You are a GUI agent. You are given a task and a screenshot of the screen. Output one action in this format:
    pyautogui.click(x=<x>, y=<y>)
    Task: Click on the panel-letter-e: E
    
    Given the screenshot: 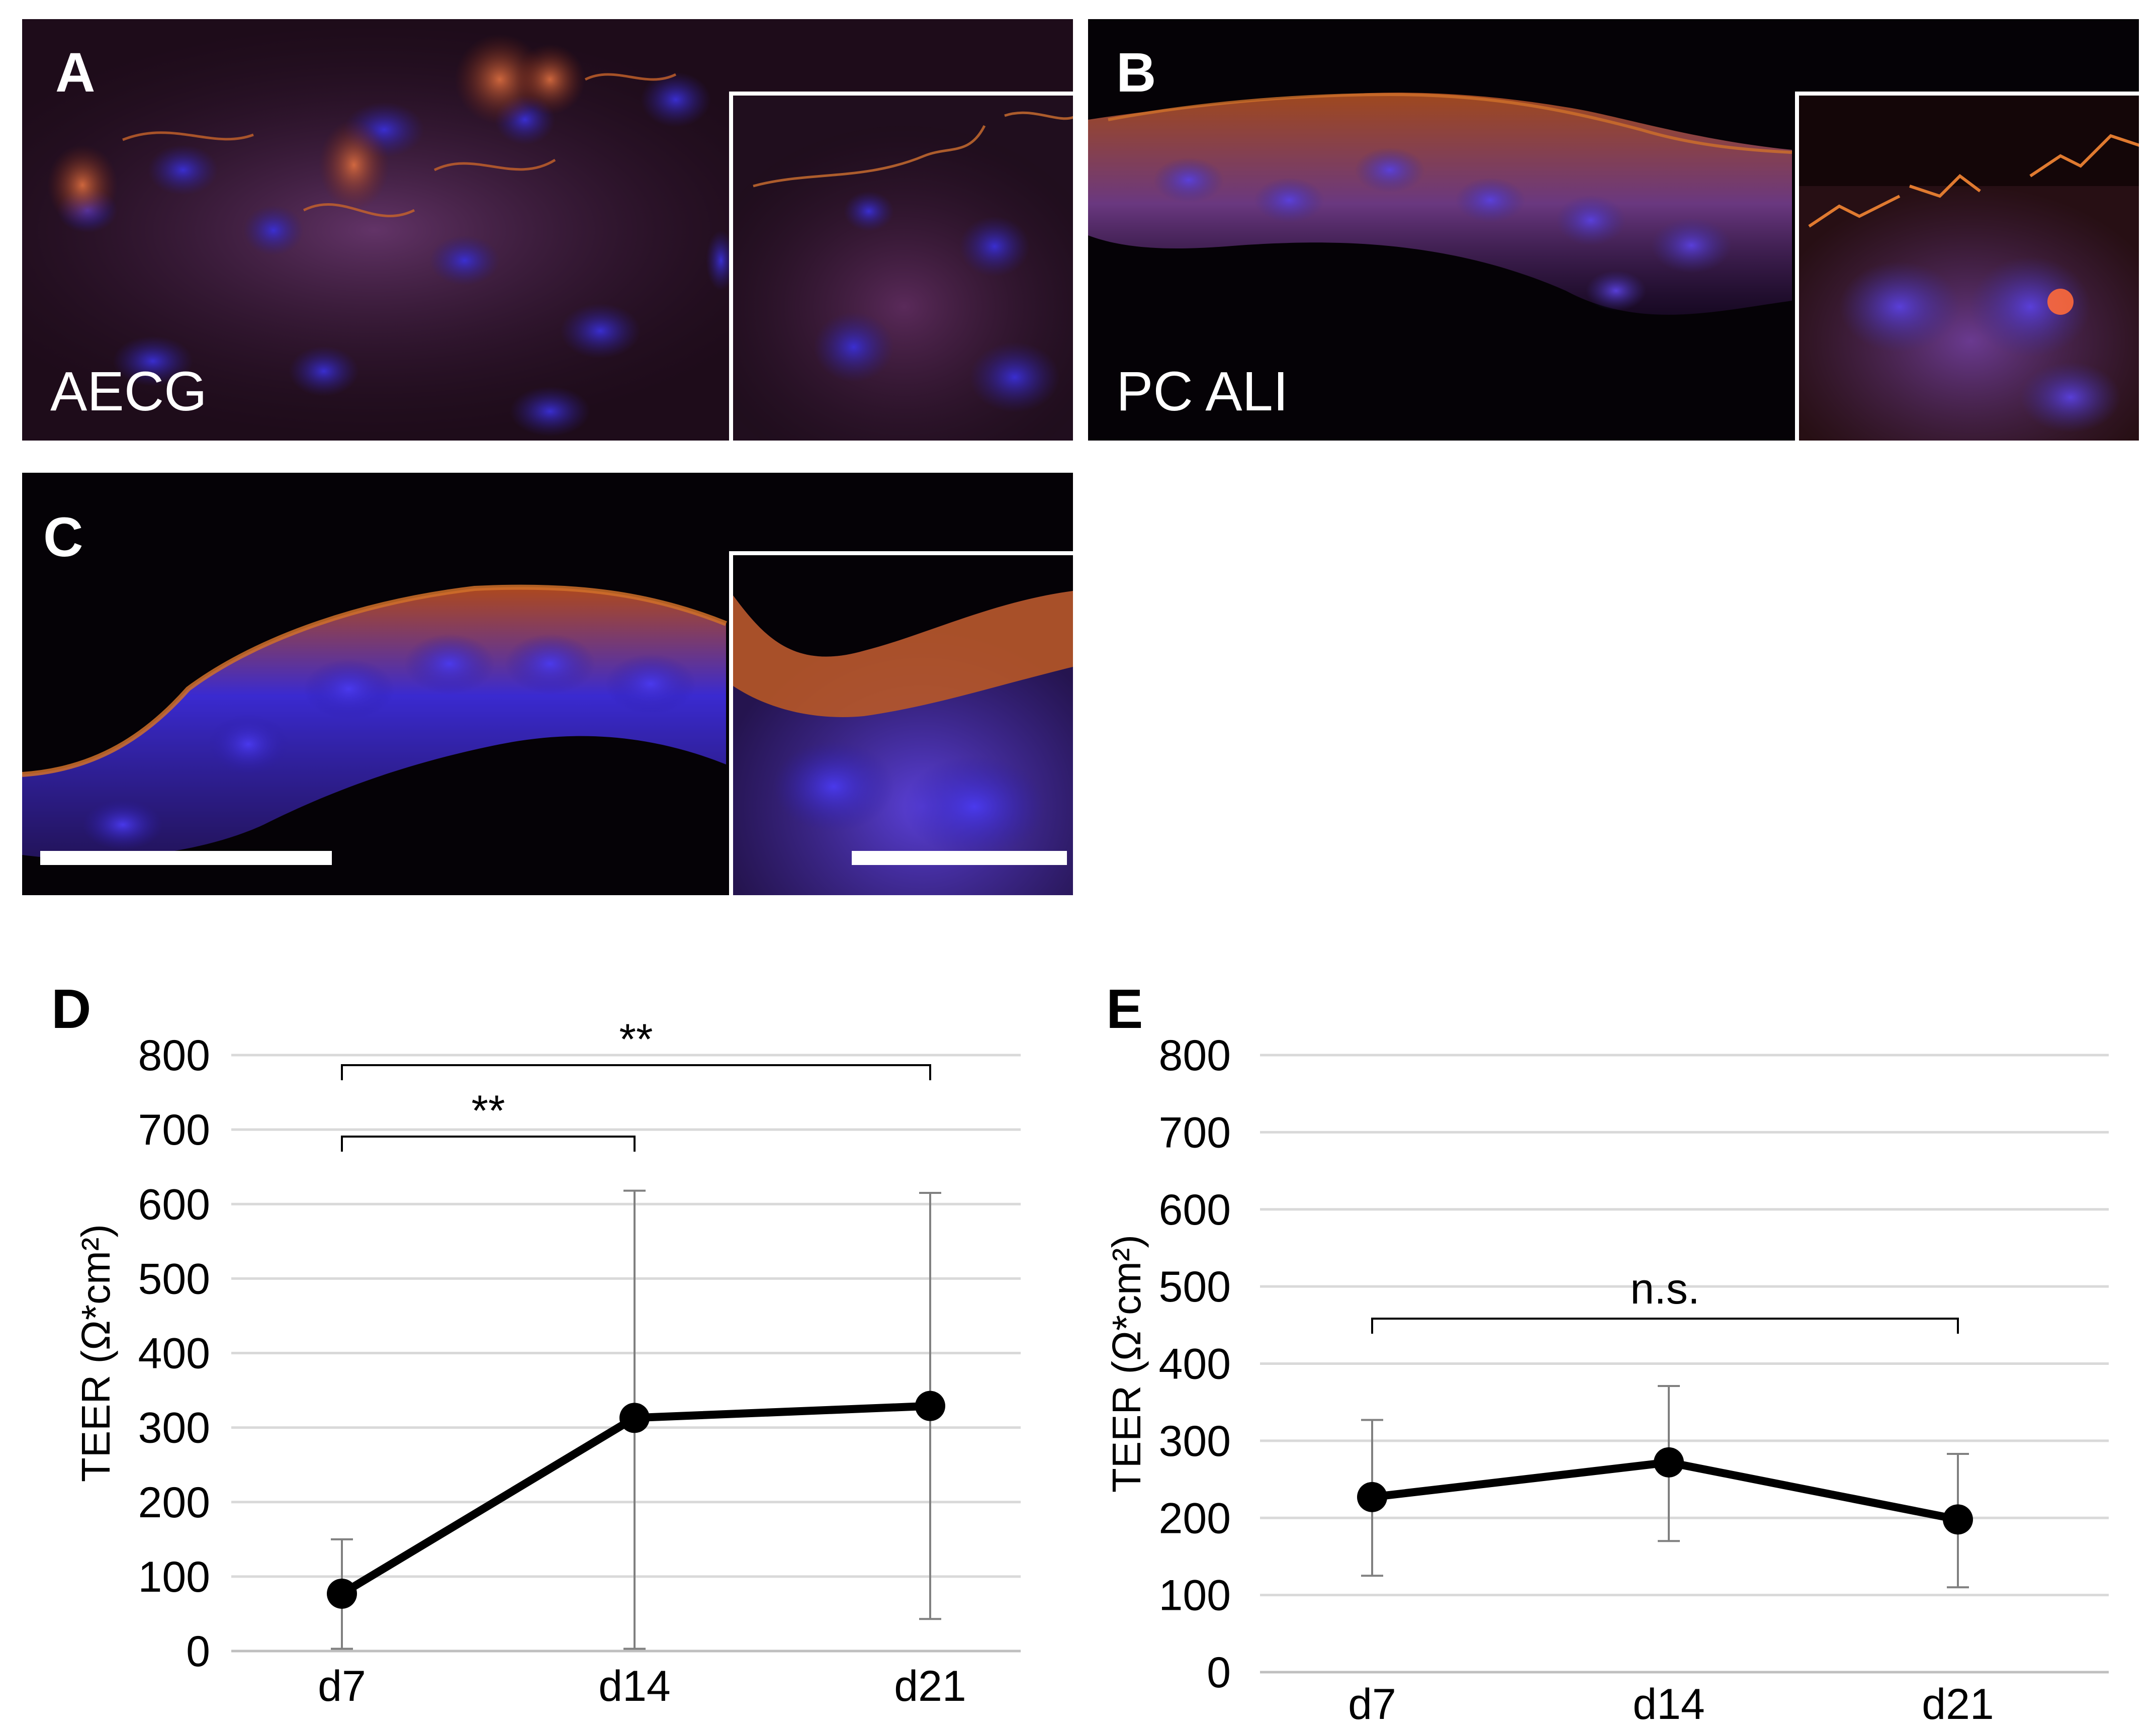 What is the action you would take?
    pyautogui.click(x=1124, y=1009)
    